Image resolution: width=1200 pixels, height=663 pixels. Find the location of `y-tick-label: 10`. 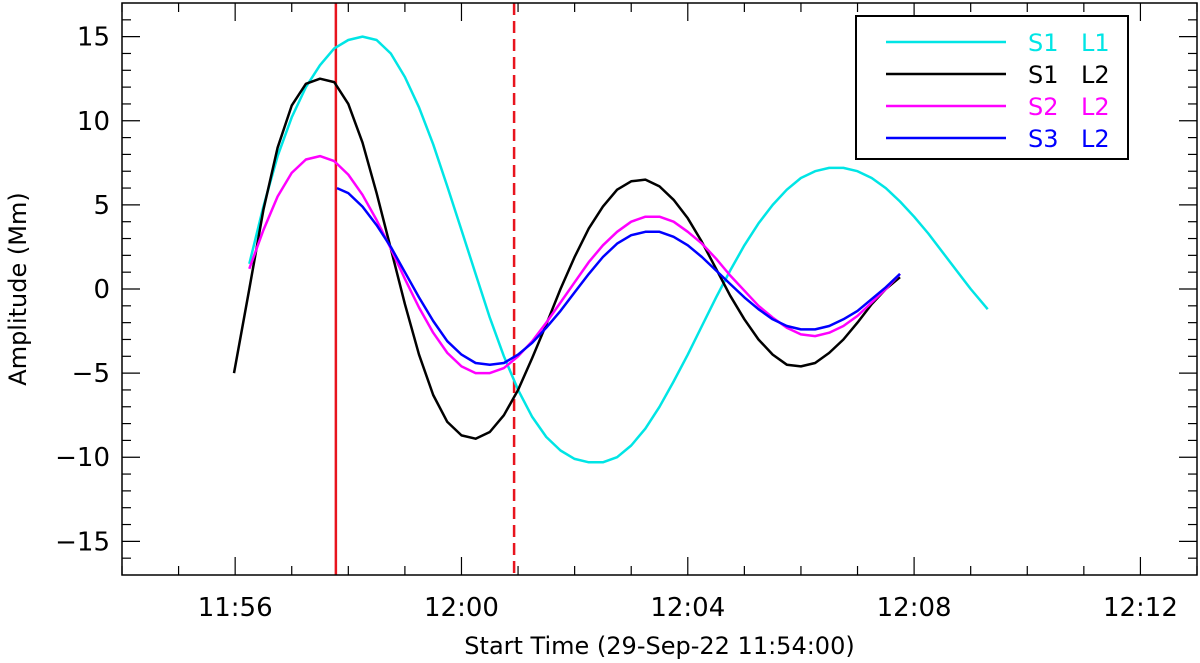

y-tick-label: 10 is located at coordinates (93, 122).